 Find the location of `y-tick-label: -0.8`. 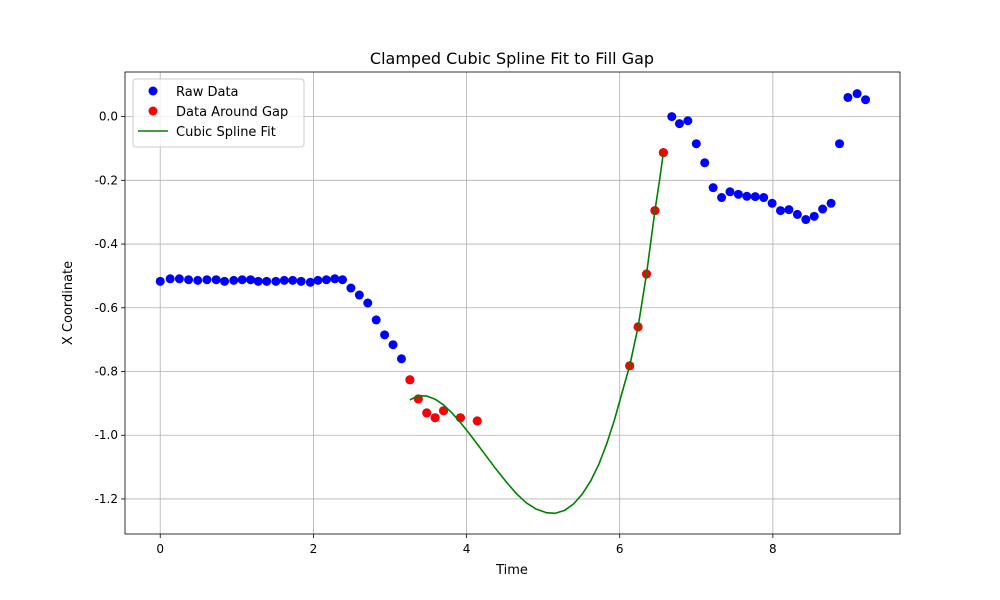

y-tick-label: -0.8 is located at coordinates (106, 372).